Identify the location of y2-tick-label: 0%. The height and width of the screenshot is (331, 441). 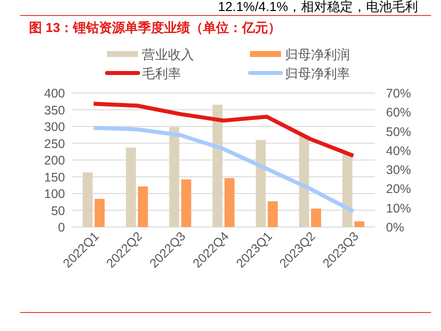
(395, 227).